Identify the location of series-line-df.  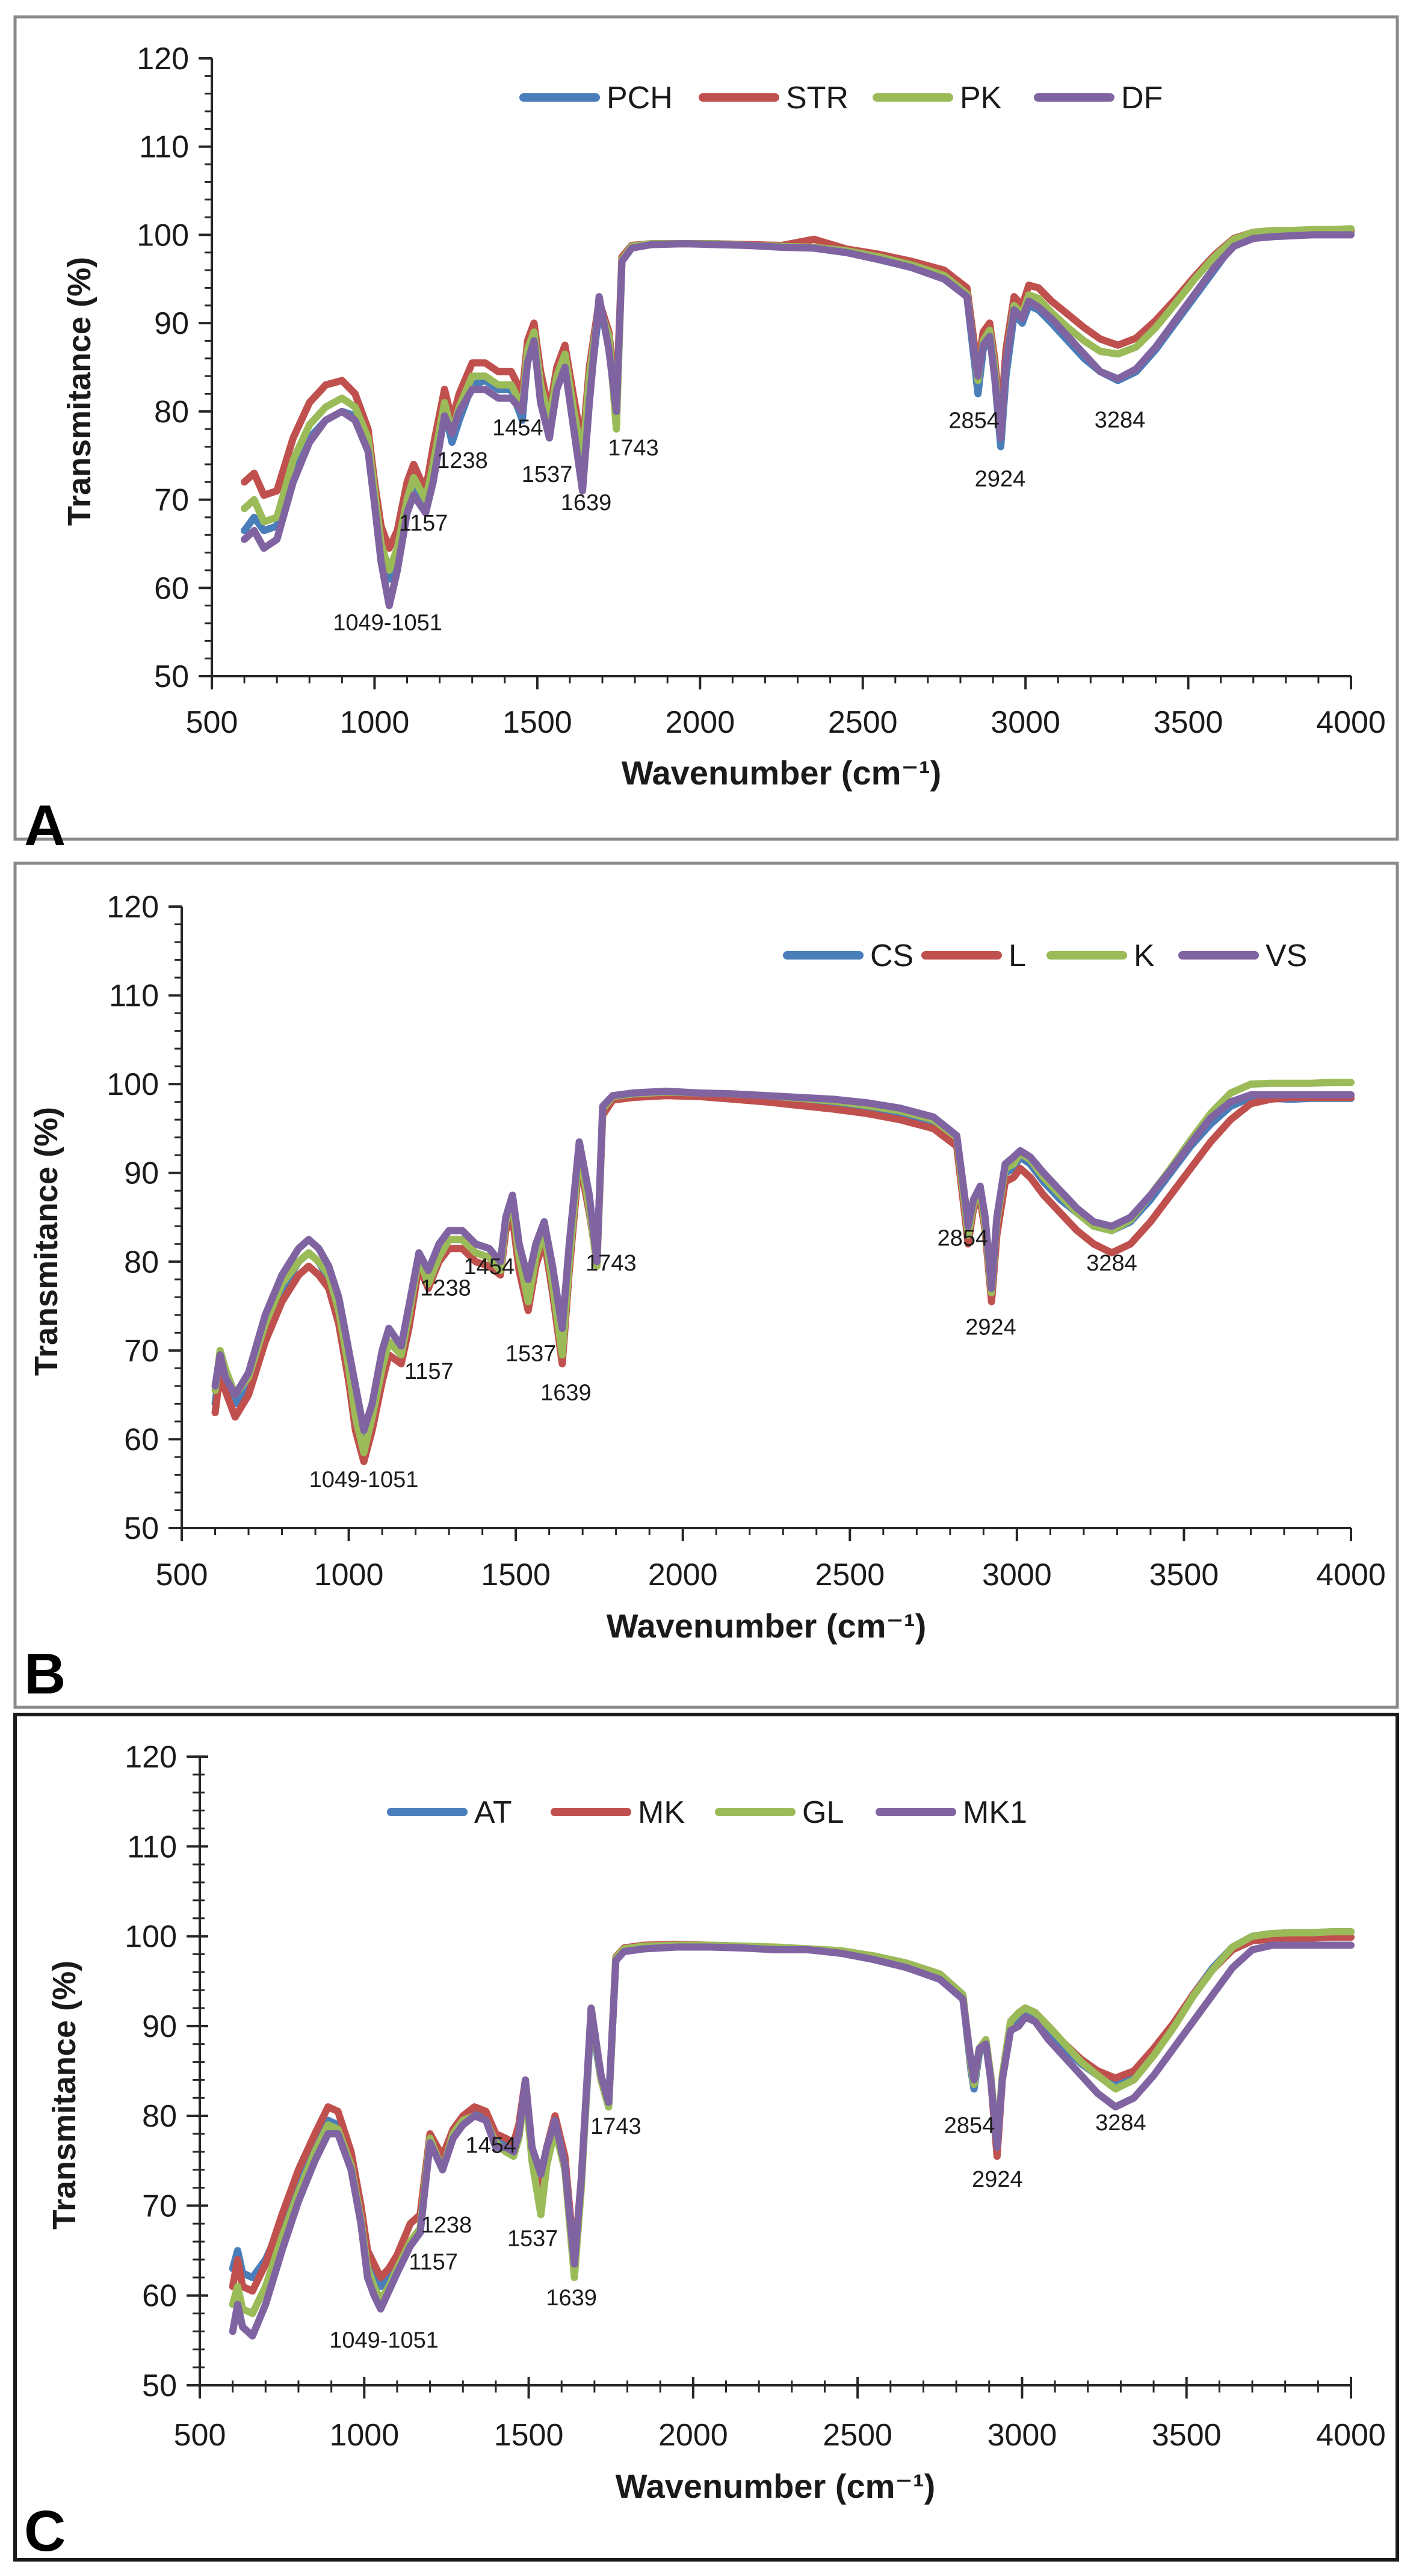
(798, 420).